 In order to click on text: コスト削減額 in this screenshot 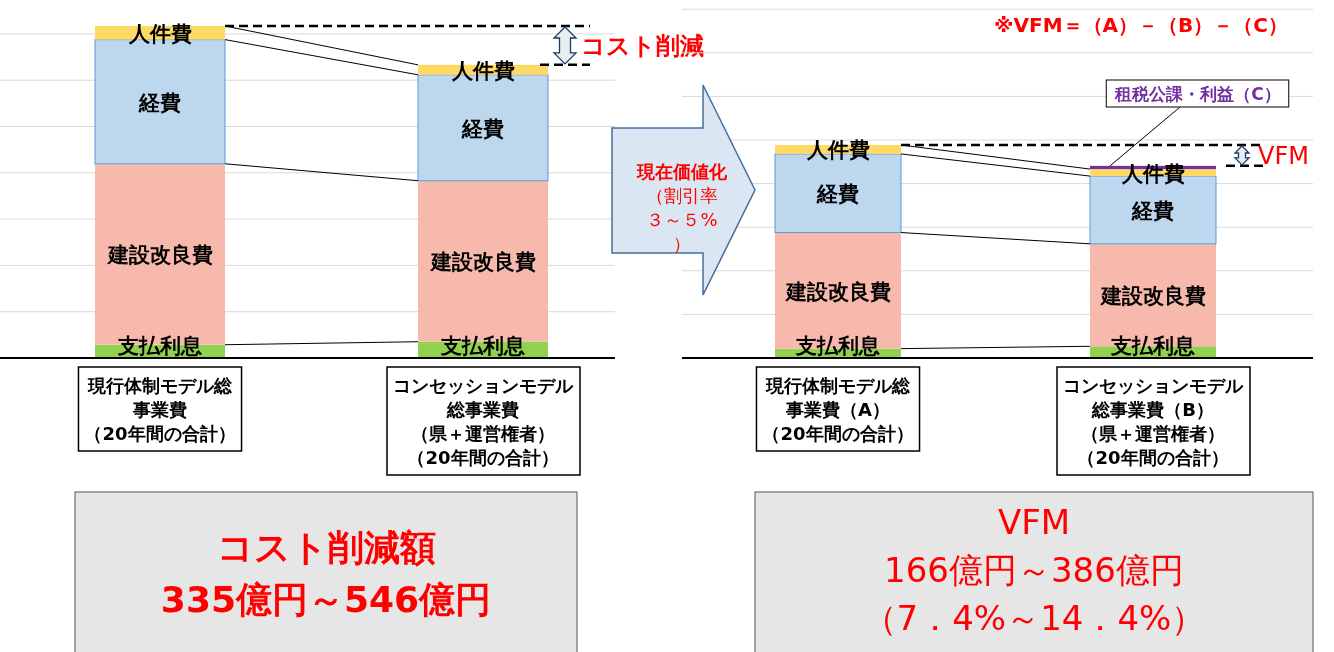, I will do `click(326, 547)`.